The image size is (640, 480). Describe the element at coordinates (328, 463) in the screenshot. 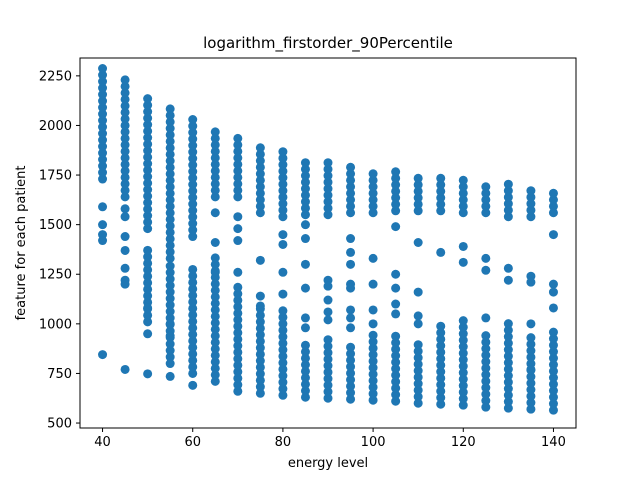

I see `x-axis-label: energy level` at that location.